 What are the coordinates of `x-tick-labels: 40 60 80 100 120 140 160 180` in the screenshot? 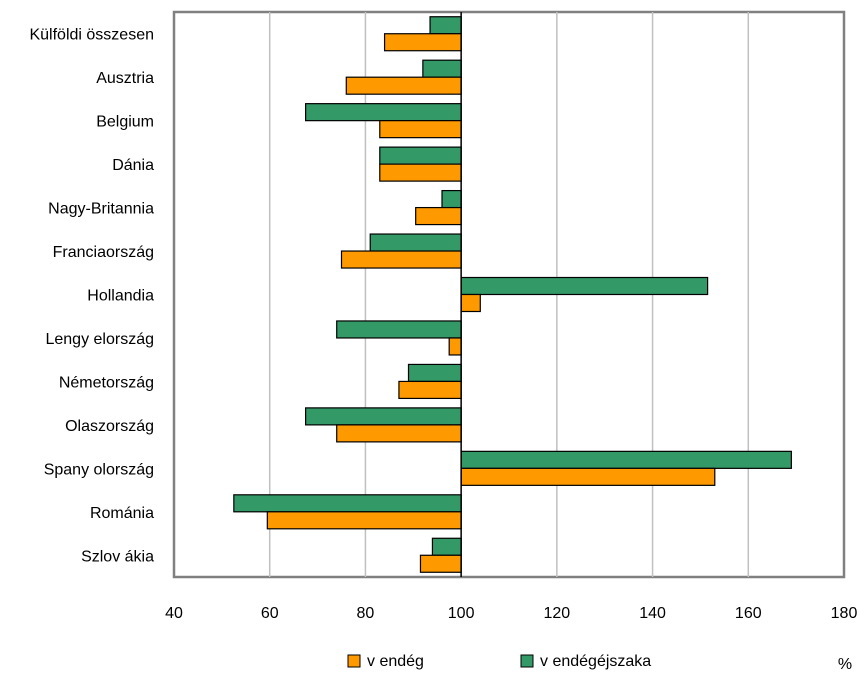 It's located at (511, 613).